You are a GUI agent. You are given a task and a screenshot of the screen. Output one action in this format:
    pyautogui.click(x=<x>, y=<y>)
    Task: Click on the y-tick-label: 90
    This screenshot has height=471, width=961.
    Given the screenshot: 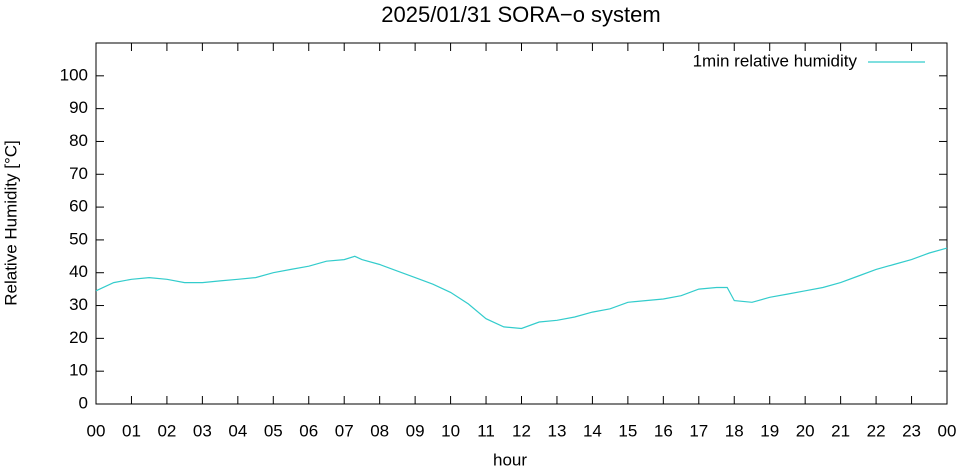 What is the action you would take?
    pyautogui.click(x=78, y=107)
    